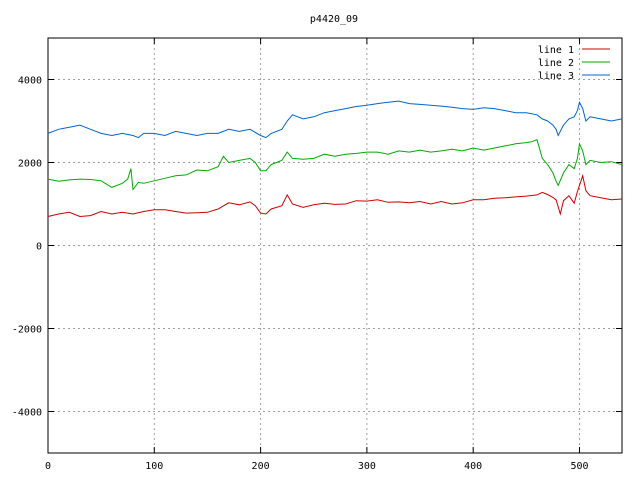 Image resolution: width=640 pixels, height=480 pixels. Describe the element at coordinates (39, 247) in the screenshot. I see `y-tick-label: 0` at that location.